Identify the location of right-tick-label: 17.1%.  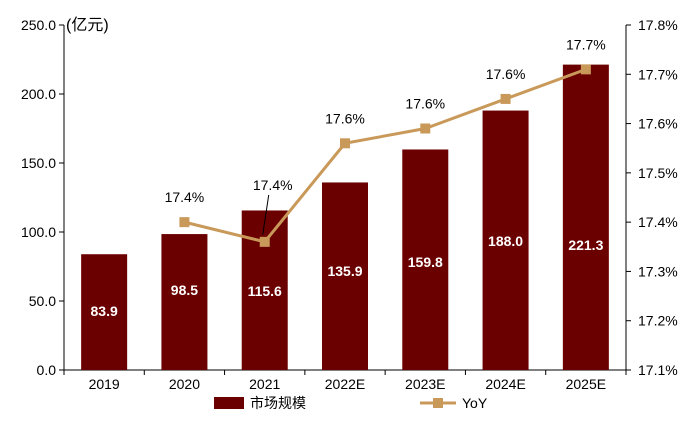
(658, 370).